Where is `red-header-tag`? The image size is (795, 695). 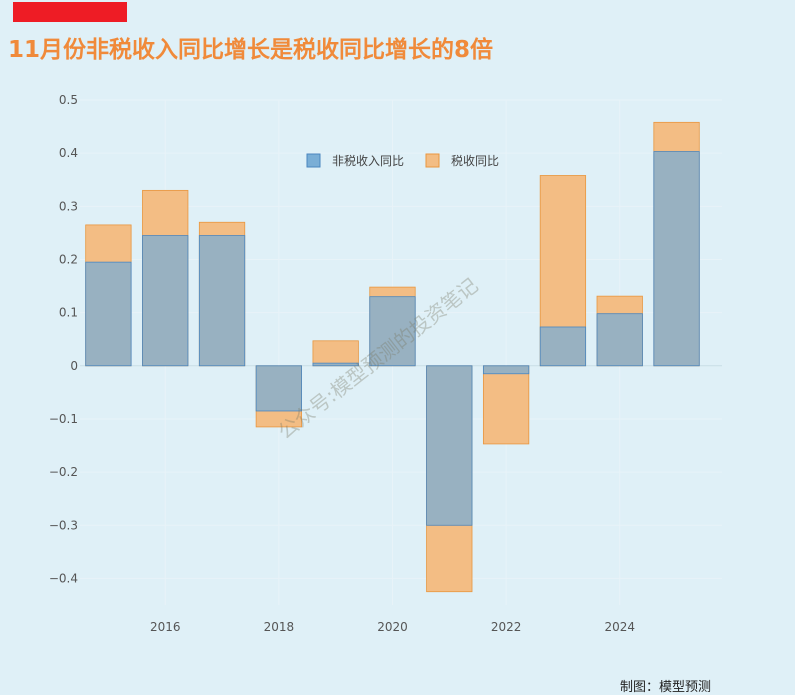 red-header-tag is located at coordinates (70, 12).